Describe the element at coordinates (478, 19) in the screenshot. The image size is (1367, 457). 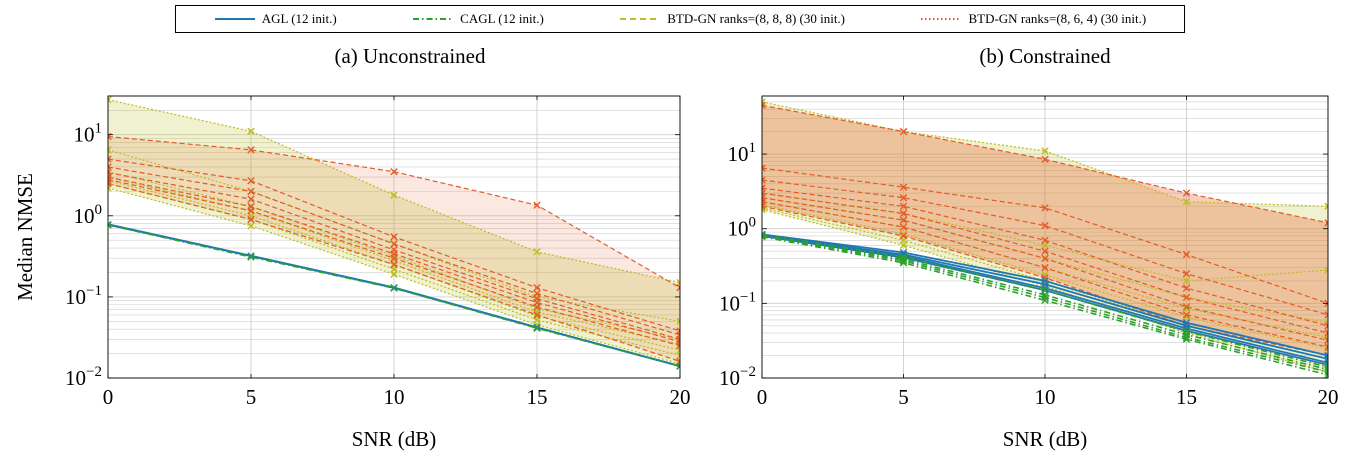
I see `legend-item-cagl: CAGL (12 init.)` at that location.